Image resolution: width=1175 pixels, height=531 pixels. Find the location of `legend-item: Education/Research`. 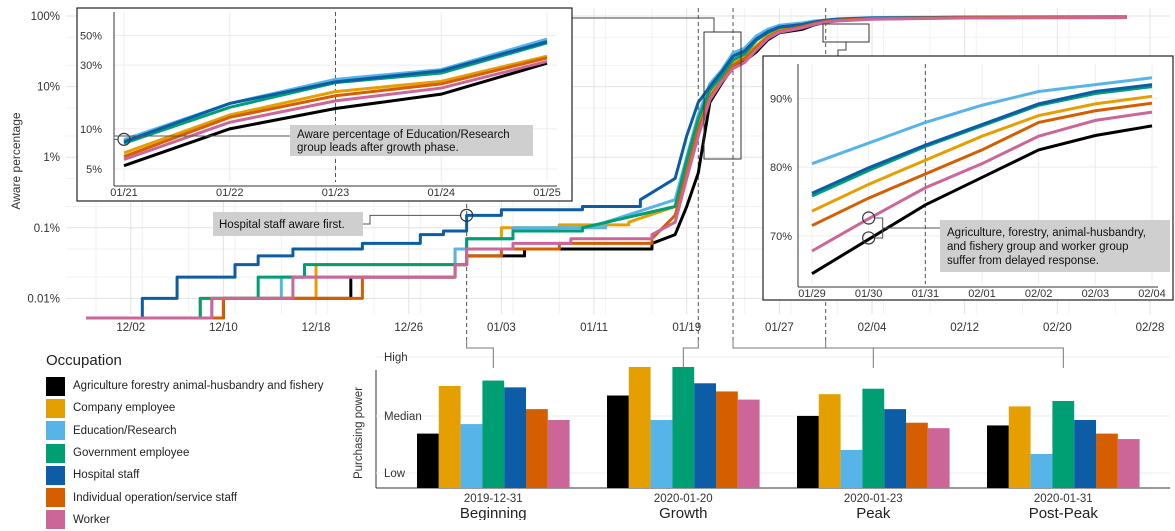

legend-item: Education/Research is located at coordinates (196, 431).